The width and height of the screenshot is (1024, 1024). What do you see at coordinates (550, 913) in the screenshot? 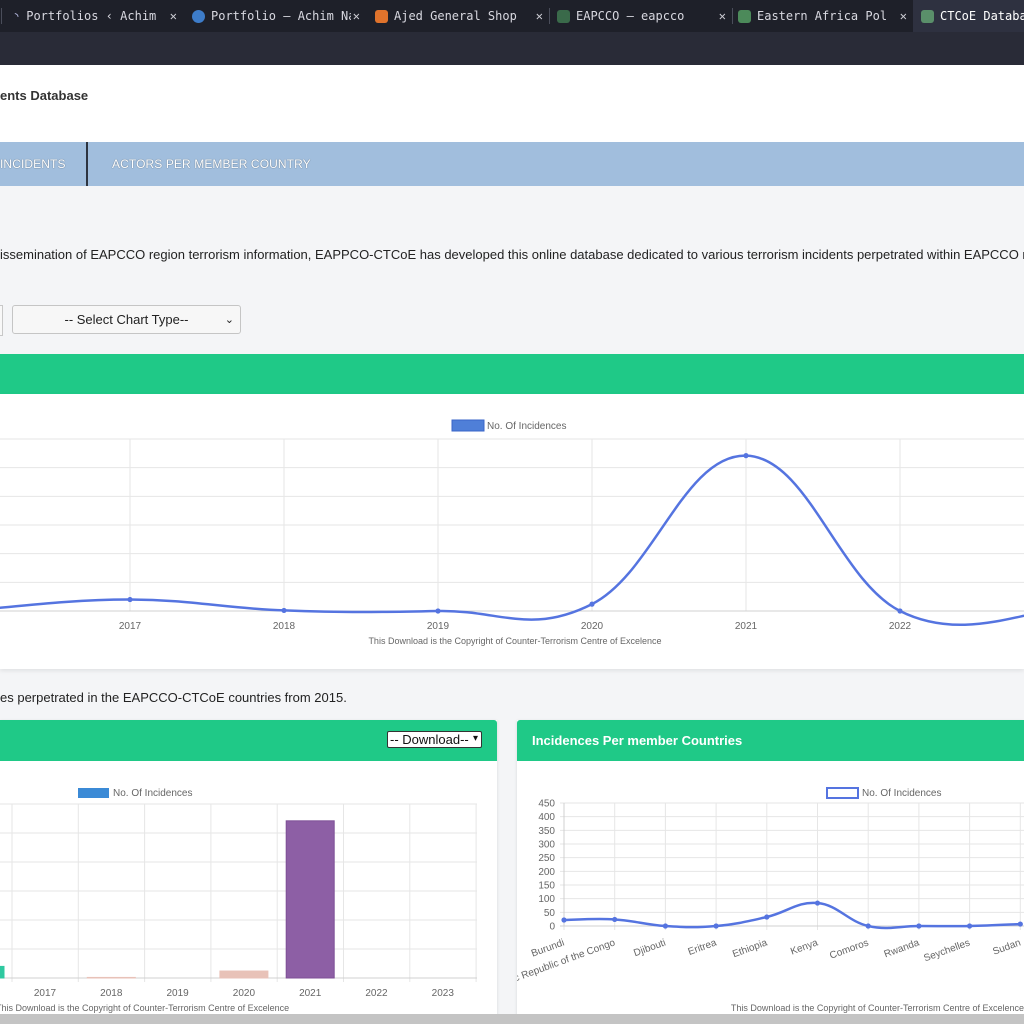
I see `y-tick-label: 50` at bounding box center [550, 913].